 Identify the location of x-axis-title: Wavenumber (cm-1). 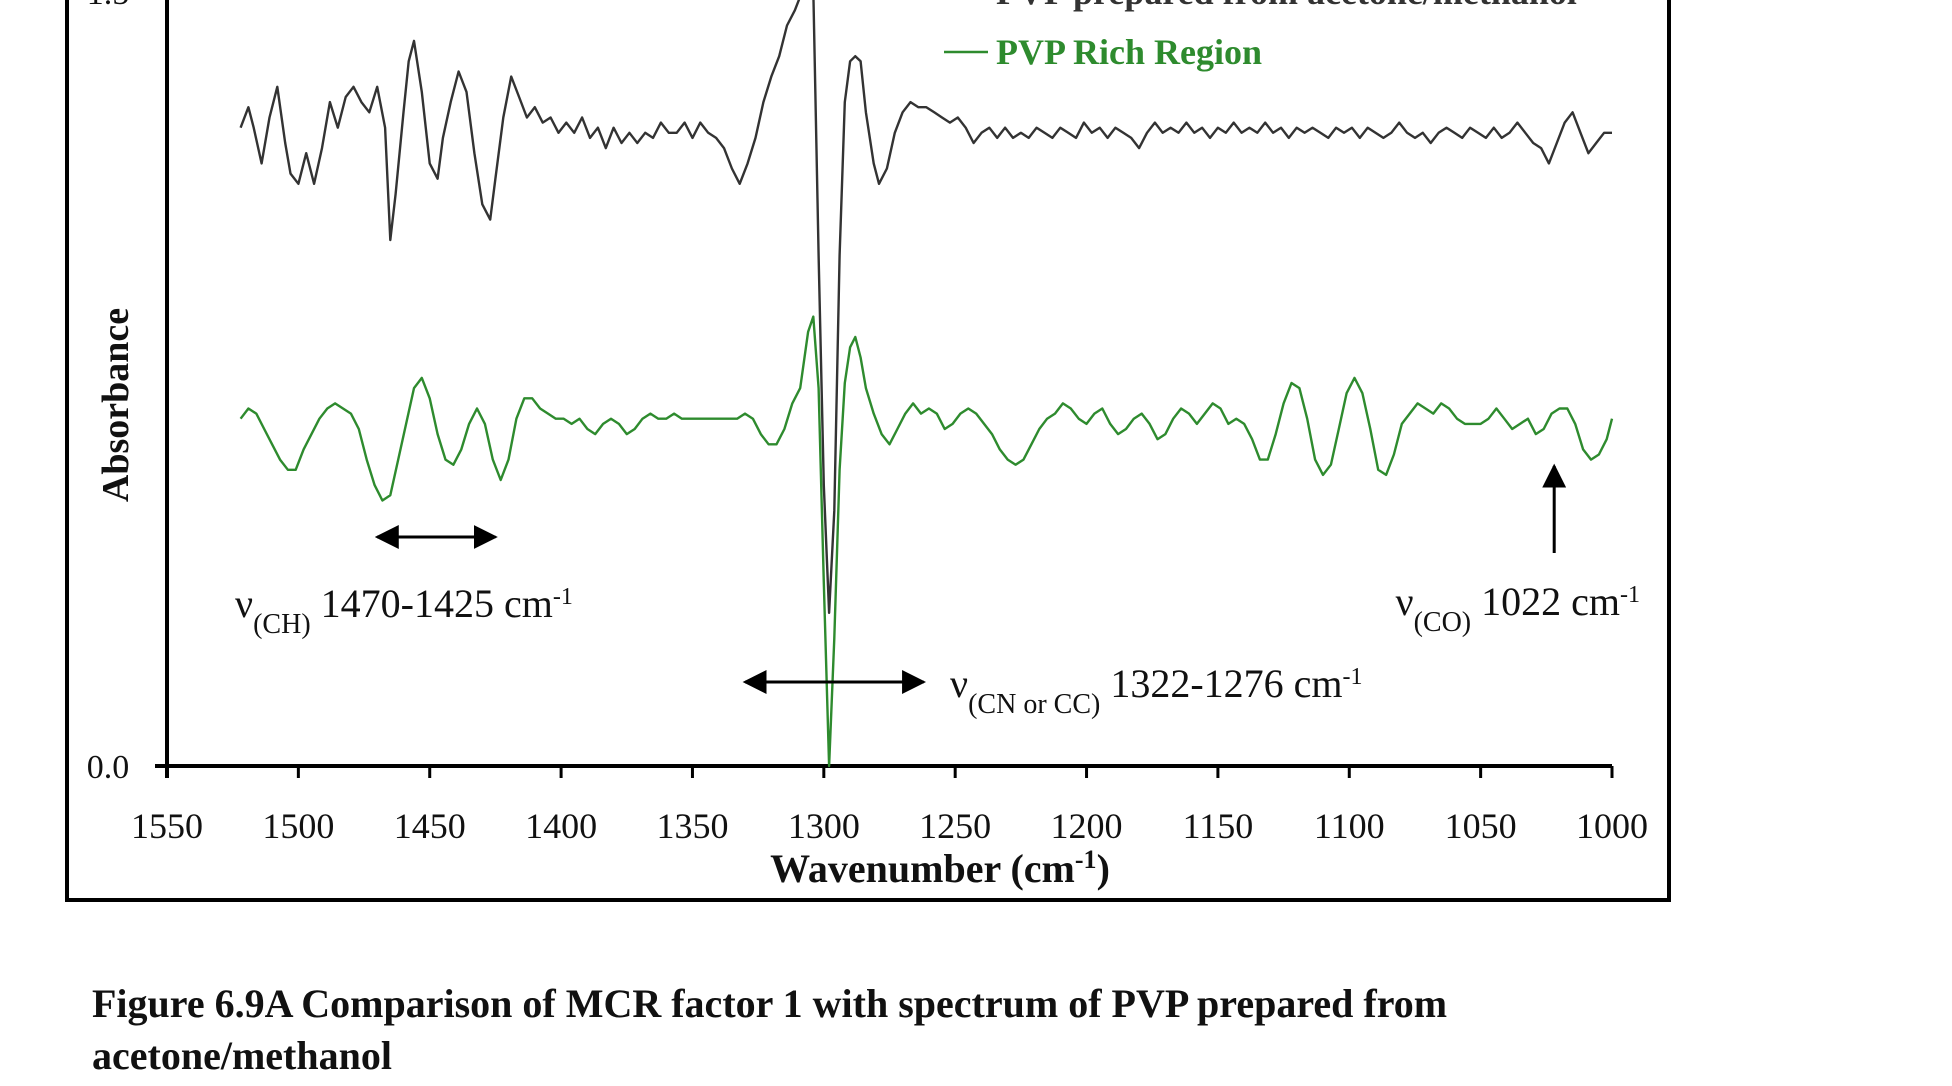
(940, 868).